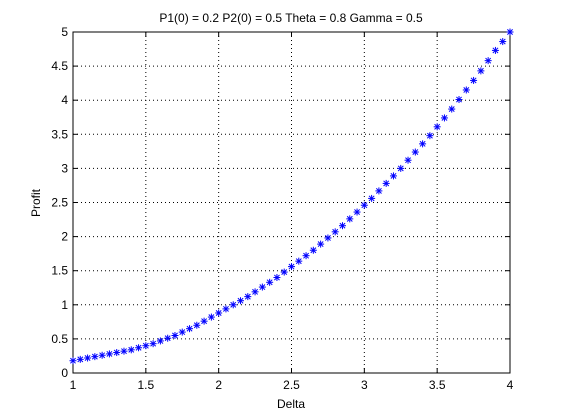 This screenshot has width=561, height=420. What do you see at coordinates (364, 385) in the screenshot?
I see `x-tick-label: 3` at bounding box center [364, 385].